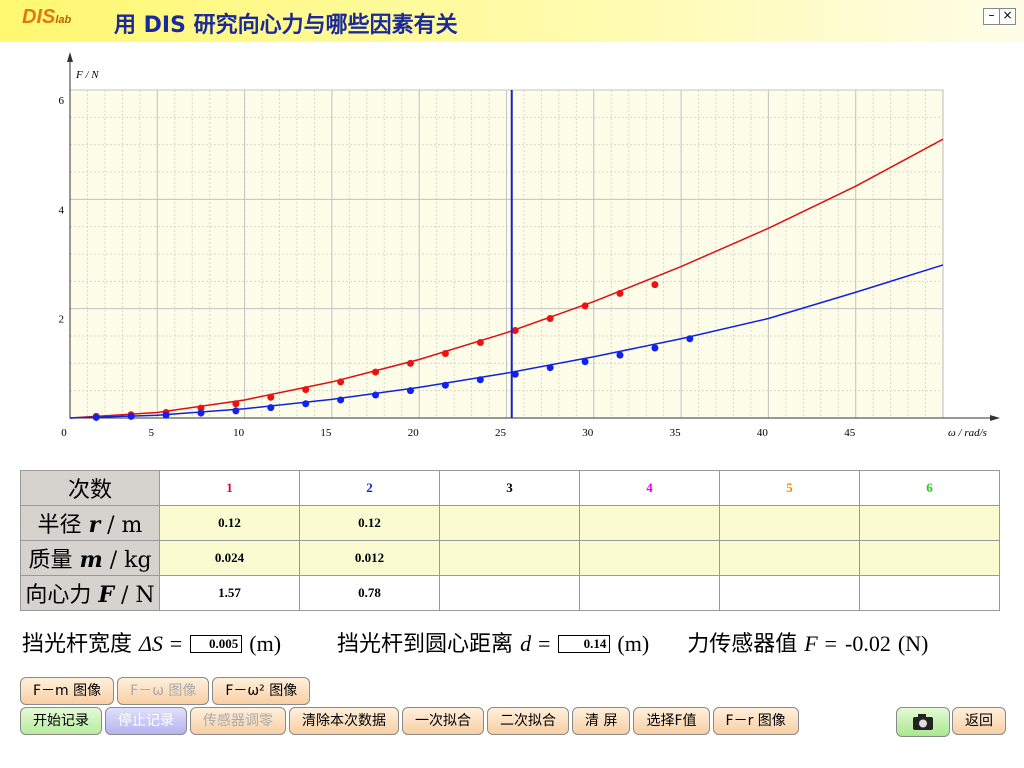 This screenshot has height=768, width=1024. What do you see at coordinates (94, 525) in the screenshot?
I see `row-symbol: r` at bounding box center [94, 525].